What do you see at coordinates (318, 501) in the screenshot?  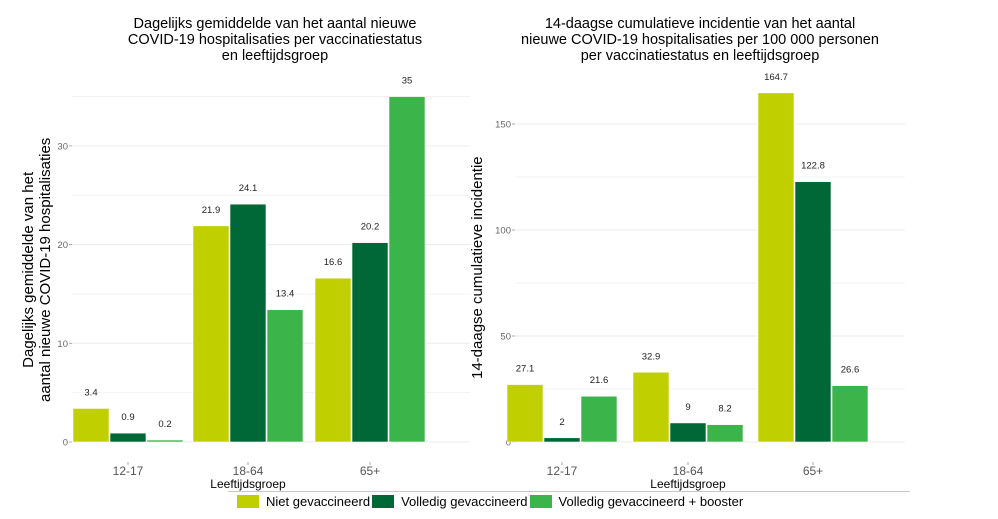 I see `legend-label: Niet gevaccineerd` at bounding box center [318, 501].